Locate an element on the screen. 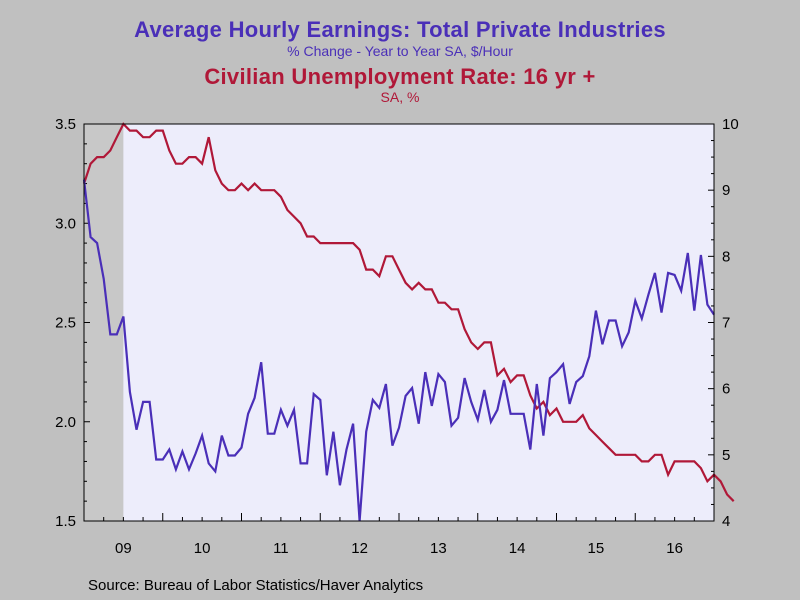 This screenshot has height=600, width=800. right-axis-tick-label: 10 is located at coordinates (730, 124).